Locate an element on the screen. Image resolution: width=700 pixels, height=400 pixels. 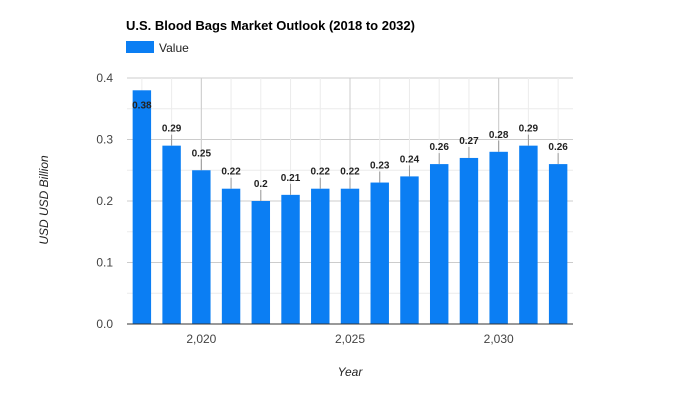
y-axis-title: USD USD Billion is located at coordinates (44, 200).